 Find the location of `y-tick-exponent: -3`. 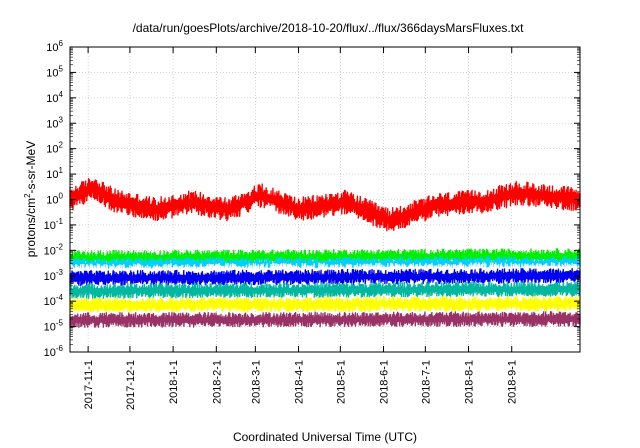

y-tick-exponent: -3 is located at coordinates (60, 272).